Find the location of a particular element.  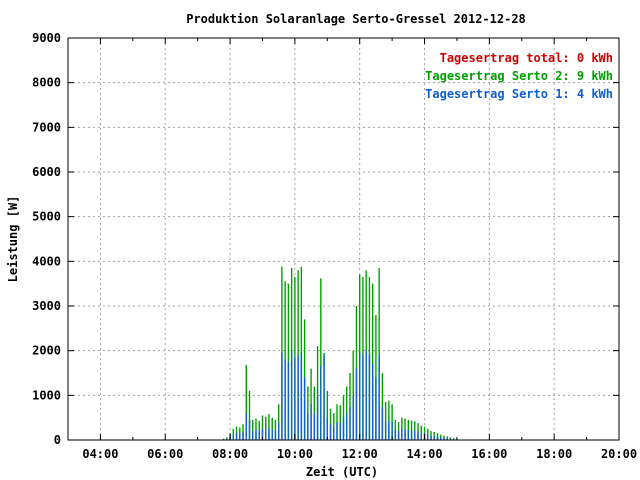

y-tick-label: 3000 is located at coordinates (46, 306).